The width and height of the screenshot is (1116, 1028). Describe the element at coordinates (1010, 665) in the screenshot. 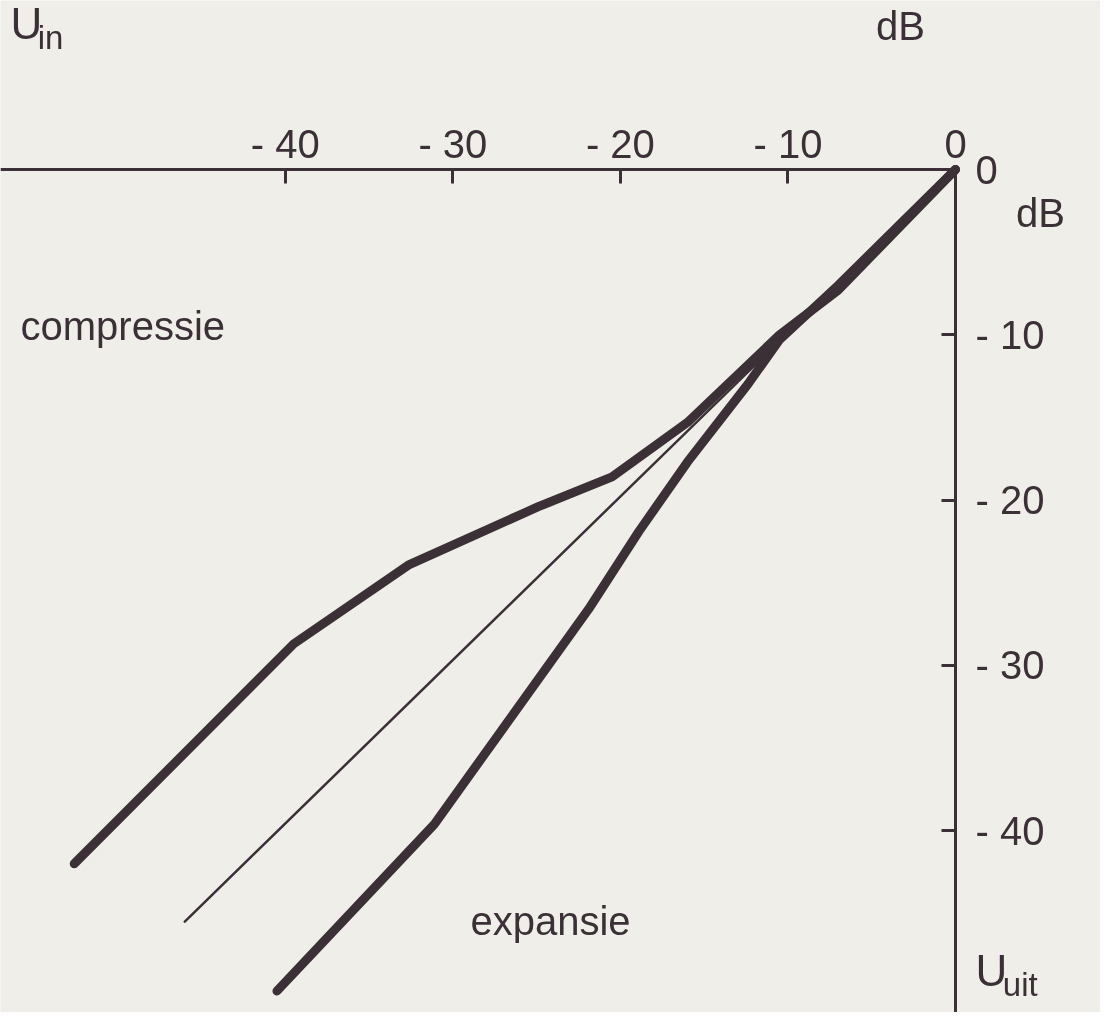

I see `y-tick-label: - 30` at that location.